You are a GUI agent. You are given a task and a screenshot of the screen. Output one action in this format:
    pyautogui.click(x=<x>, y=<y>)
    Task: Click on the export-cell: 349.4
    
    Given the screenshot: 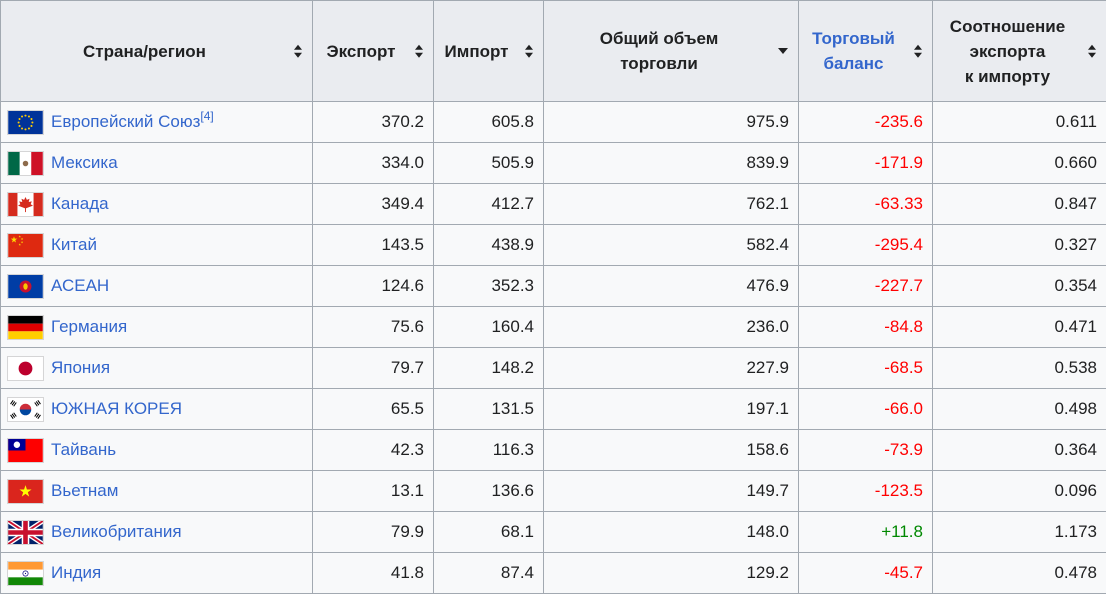 What is the action you would take?
    pyautogui.click(x=373, y=204)
    